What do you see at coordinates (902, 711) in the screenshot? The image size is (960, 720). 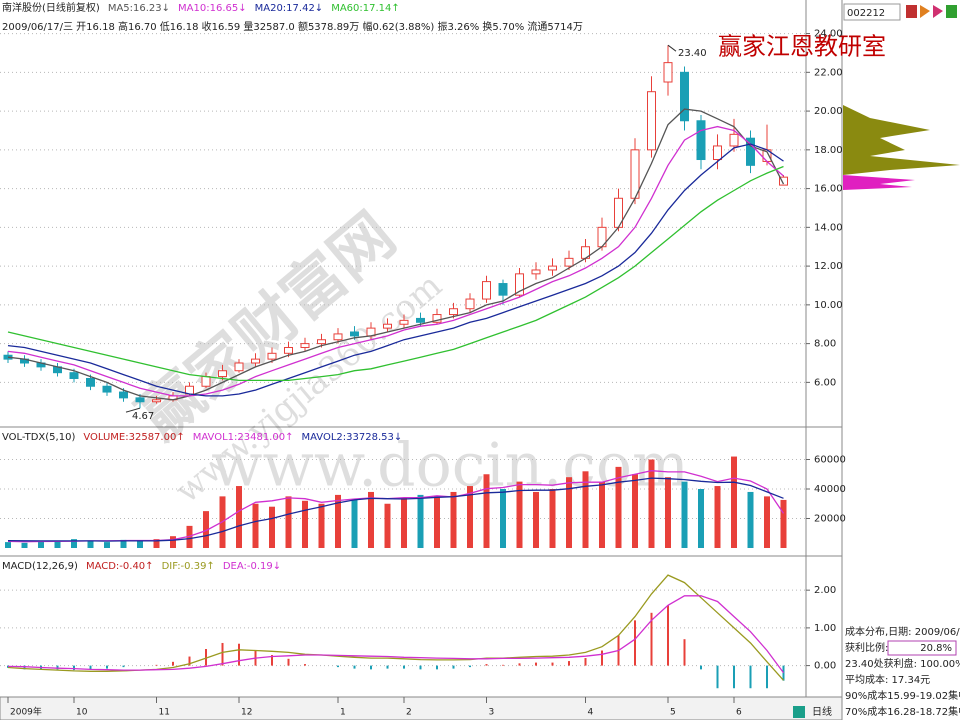 I see `cost-text: 70%成本16.28-18.72集中7` at bounding box center [902, 711].